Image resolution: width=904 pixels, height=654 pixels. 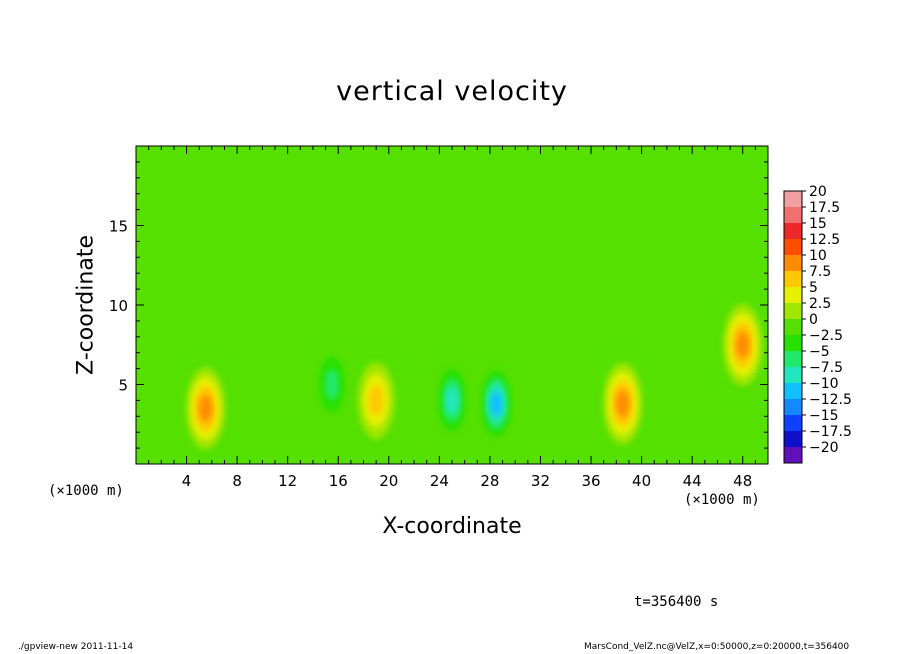 I want to click on x-unit-label-left: (×1000 m), so click(x=86, y=491).